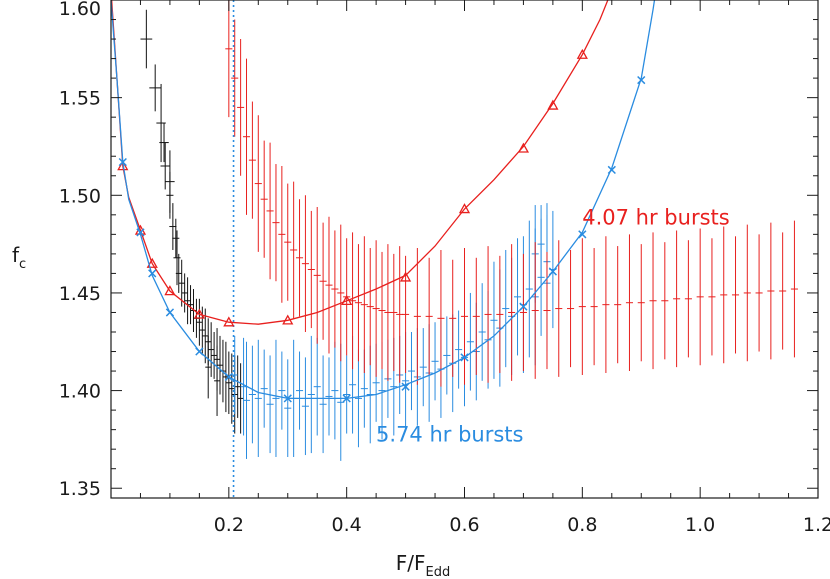  What do you see at coordinates (411, 563) in the screenshot?
I see `x-axis-title-main: F/F` at bounding box center [411, 563].